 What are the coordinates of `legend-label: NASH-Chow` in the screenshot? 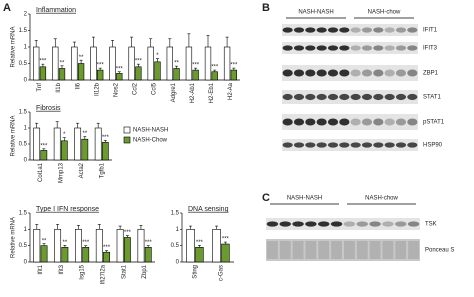 It's located at (150, 141).